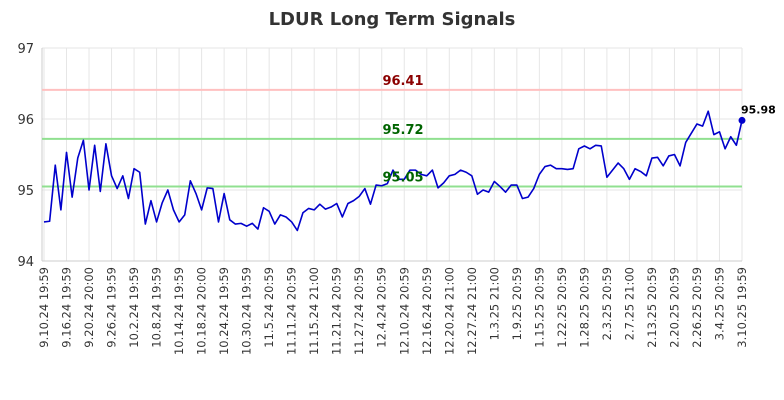 This screenshot has width=784, height=400. I want to click on x-tick-label: 9.26.24 19:59, so click(112, 307).